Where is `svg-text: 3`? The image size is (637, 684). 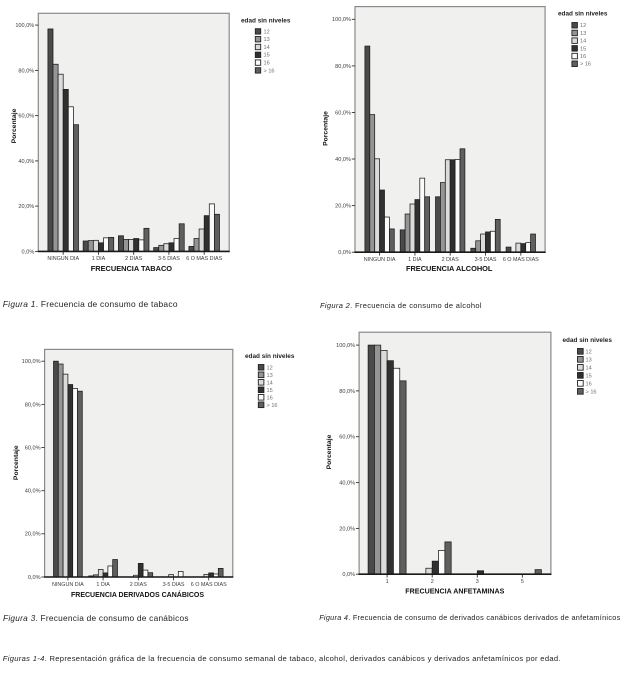 svg-text: 3 is located at coordinates (477, 582).